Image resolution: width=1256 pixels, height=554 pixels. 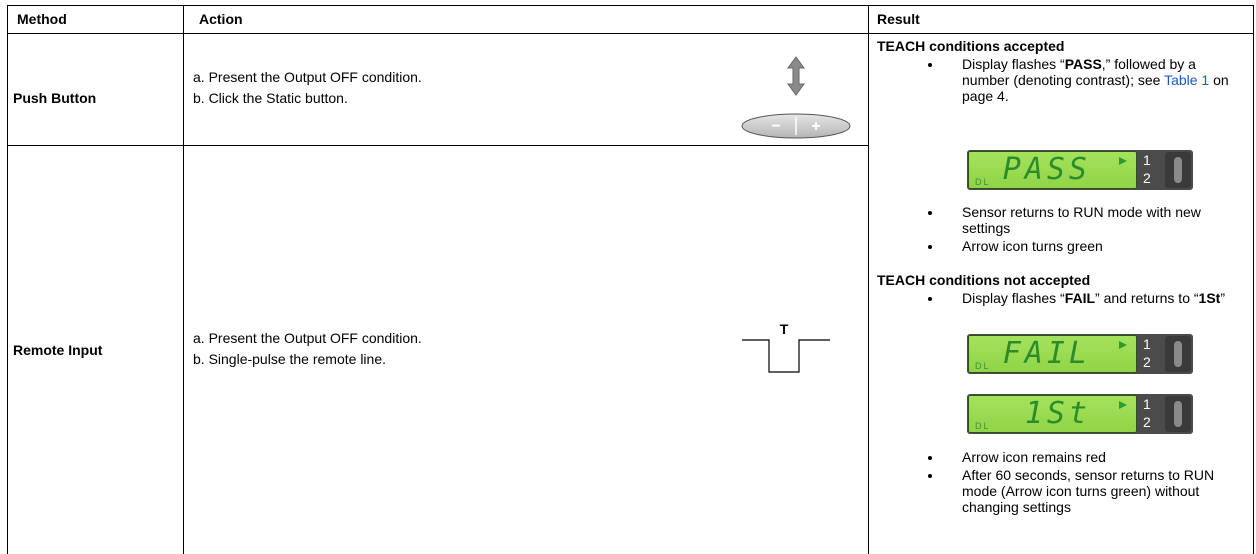 I want to click on plus-label: +, so click(x=815, y=126).